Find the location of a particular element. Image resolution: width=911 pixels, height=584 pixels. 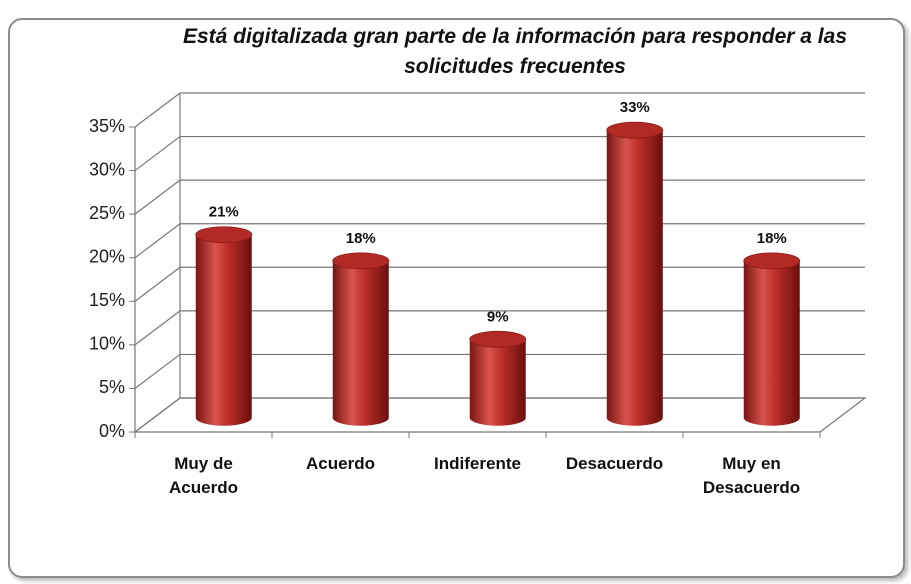

value-label: 9% is located at coordinates (498, 316).